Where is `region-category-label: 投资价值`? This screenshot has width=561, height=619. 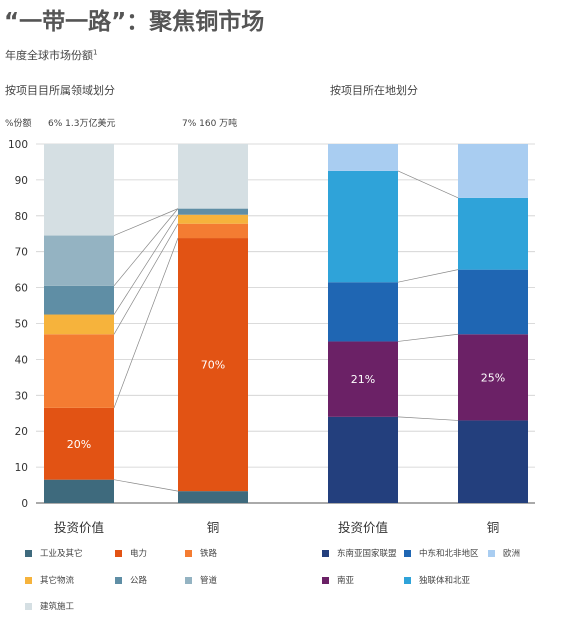 region-category-label: 投资价值 is located at coordinates (363, 527).